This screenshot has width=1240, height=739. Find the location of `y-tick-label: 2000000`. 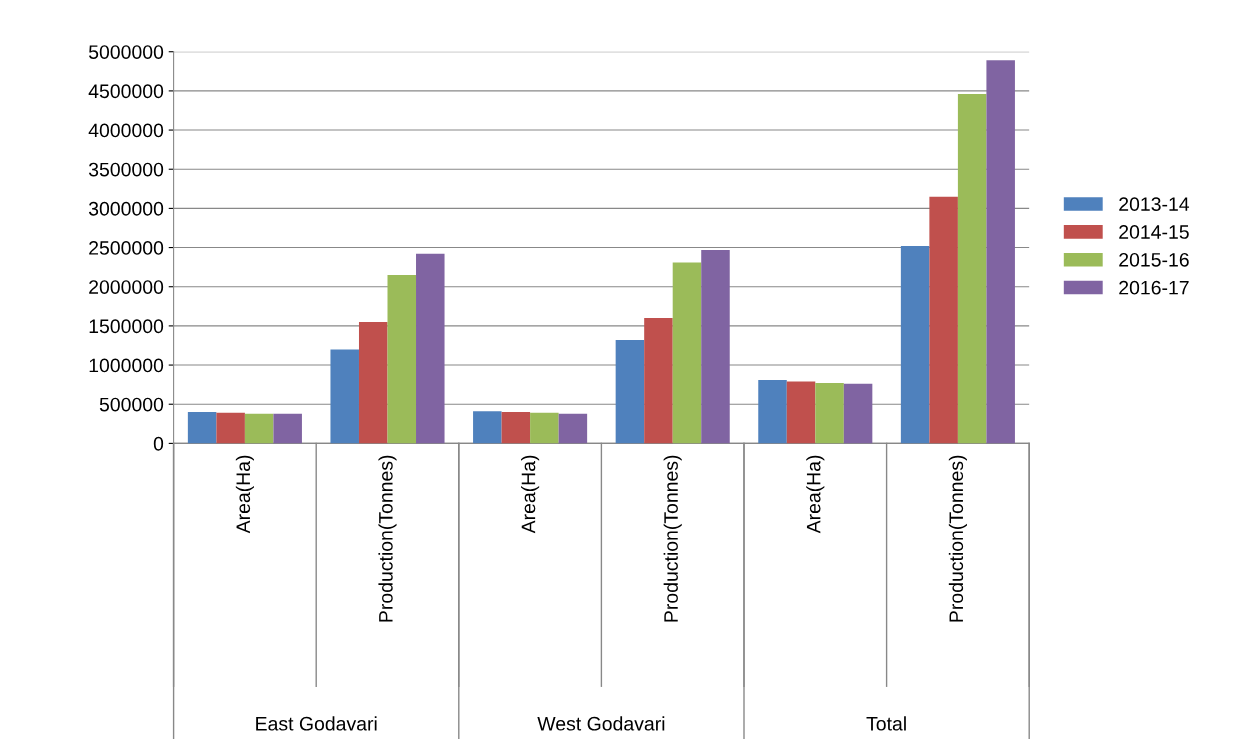

y-tick-label: 2000000 is located at coordinates (126, 287).